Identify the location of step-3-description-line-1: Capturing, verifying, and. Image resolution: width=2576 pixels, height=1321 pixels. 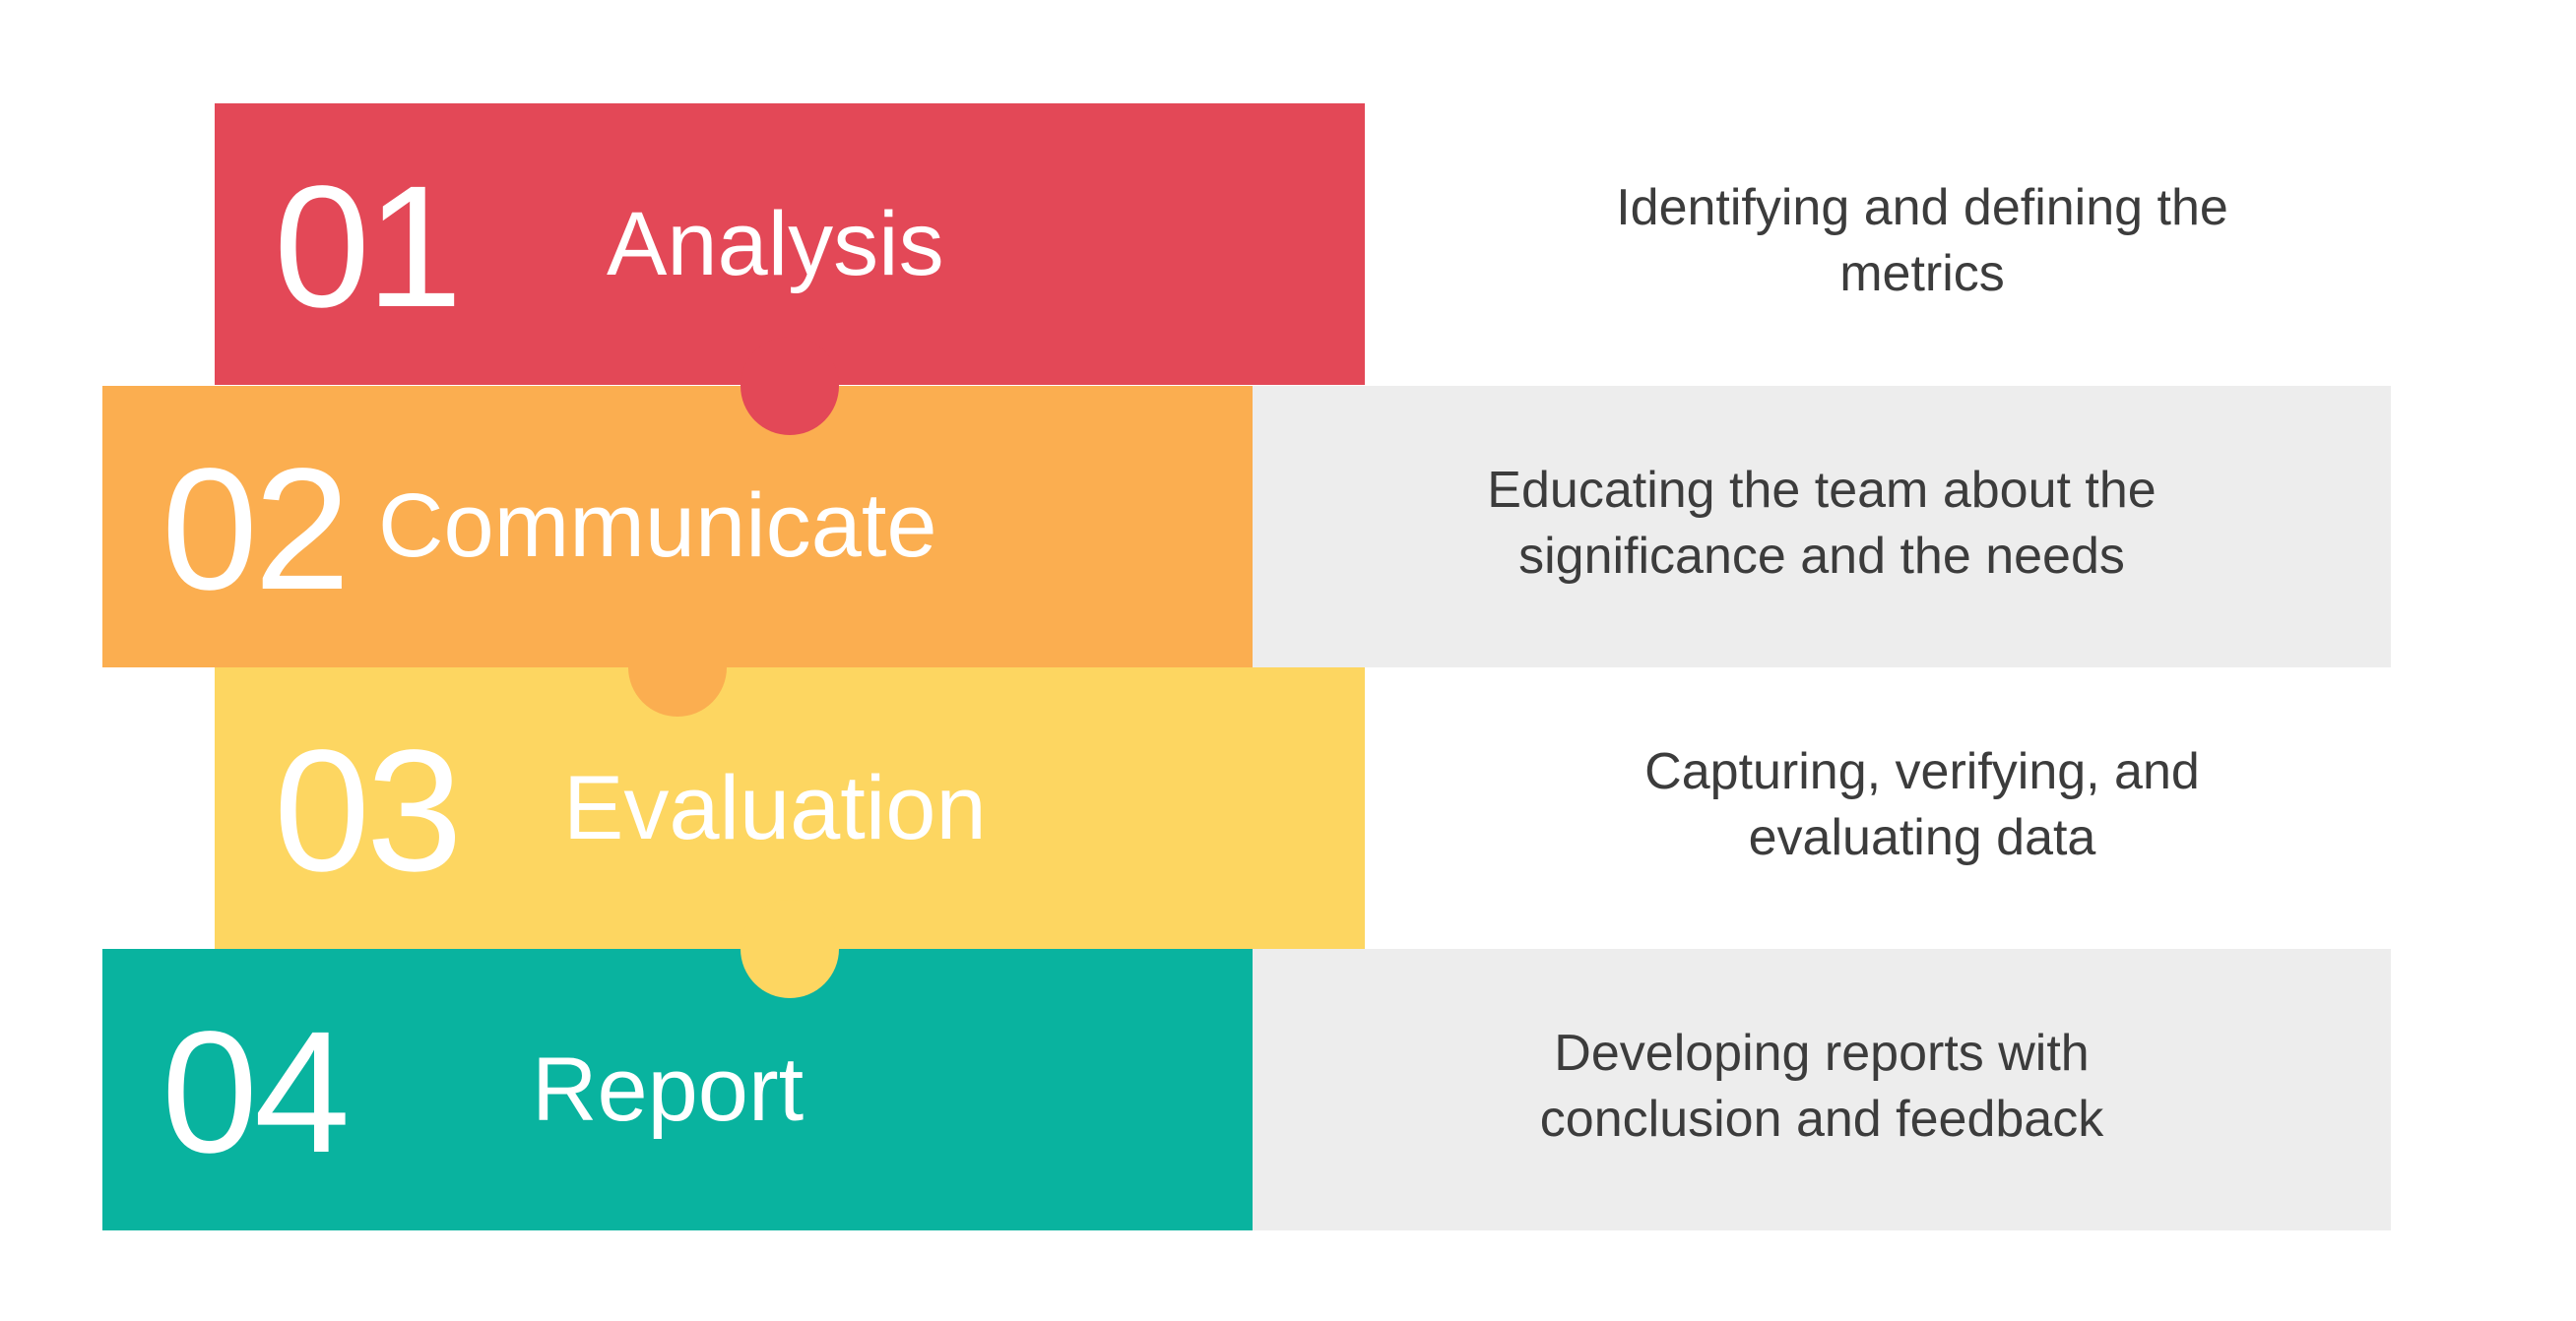
(1922, 772).